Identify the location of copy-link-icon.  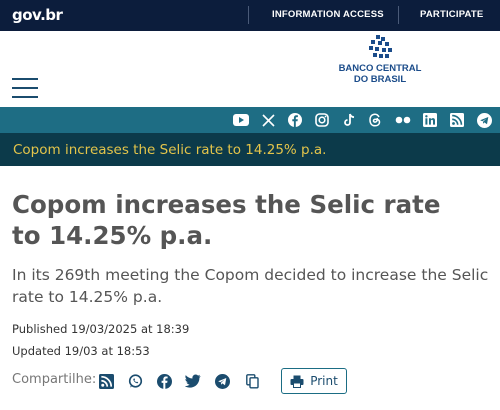
(252, 381).